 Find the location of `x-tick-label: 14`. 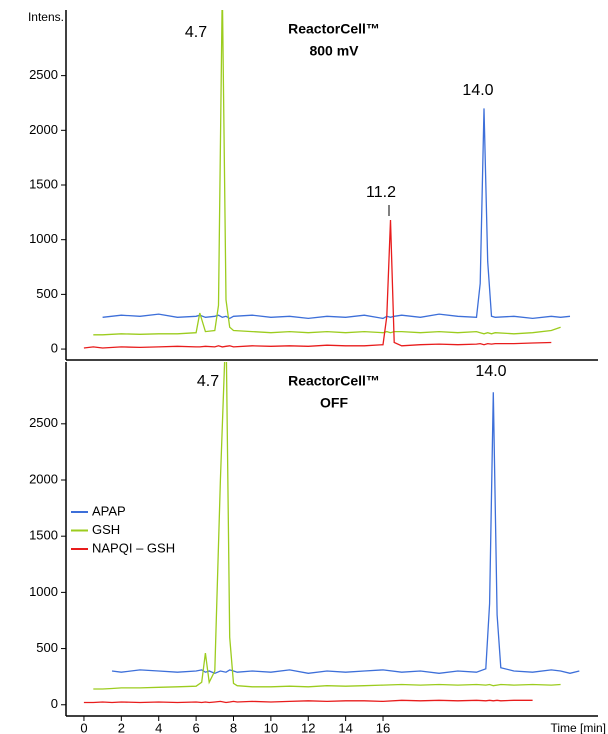

x-tick-label: 14 is located at coordinates (345, 727).